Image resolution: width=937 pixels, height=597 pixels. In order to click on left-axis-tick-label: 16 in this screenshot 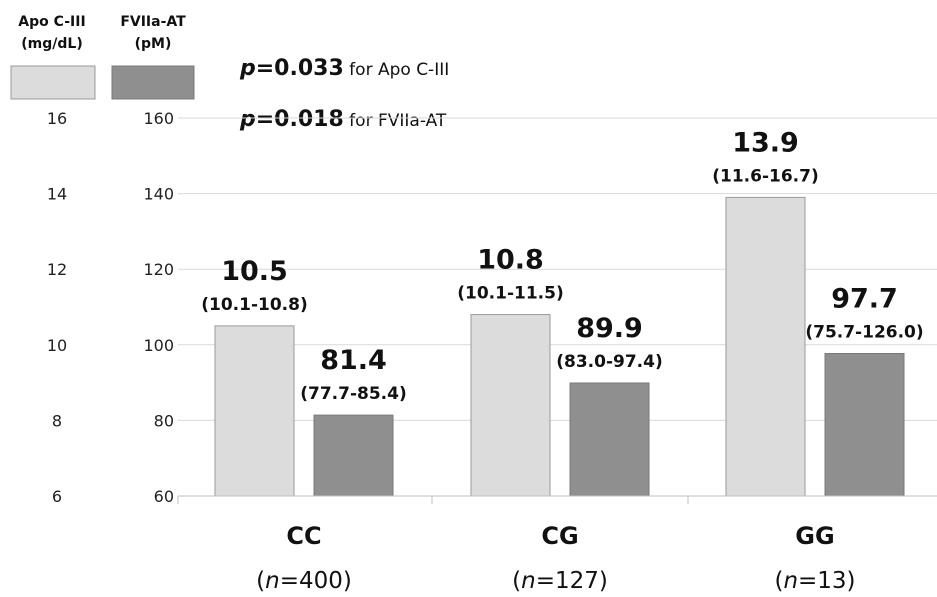, I will do `click(57, 118)`.